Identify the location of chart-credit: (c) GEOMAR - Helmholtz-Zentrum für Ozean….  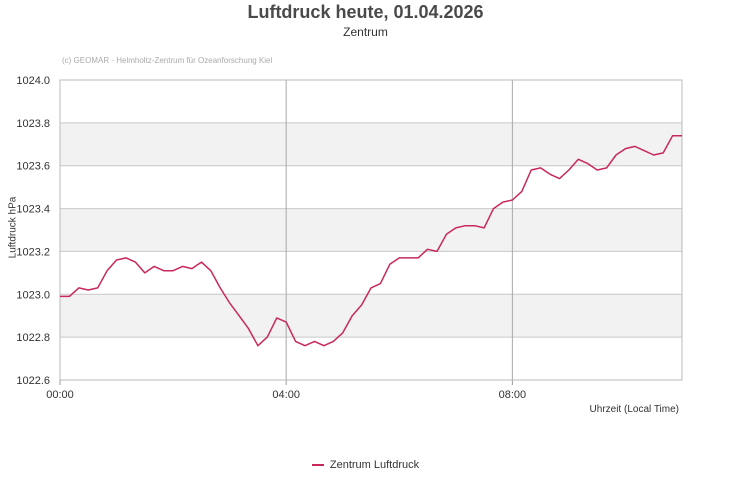
(167, 60).